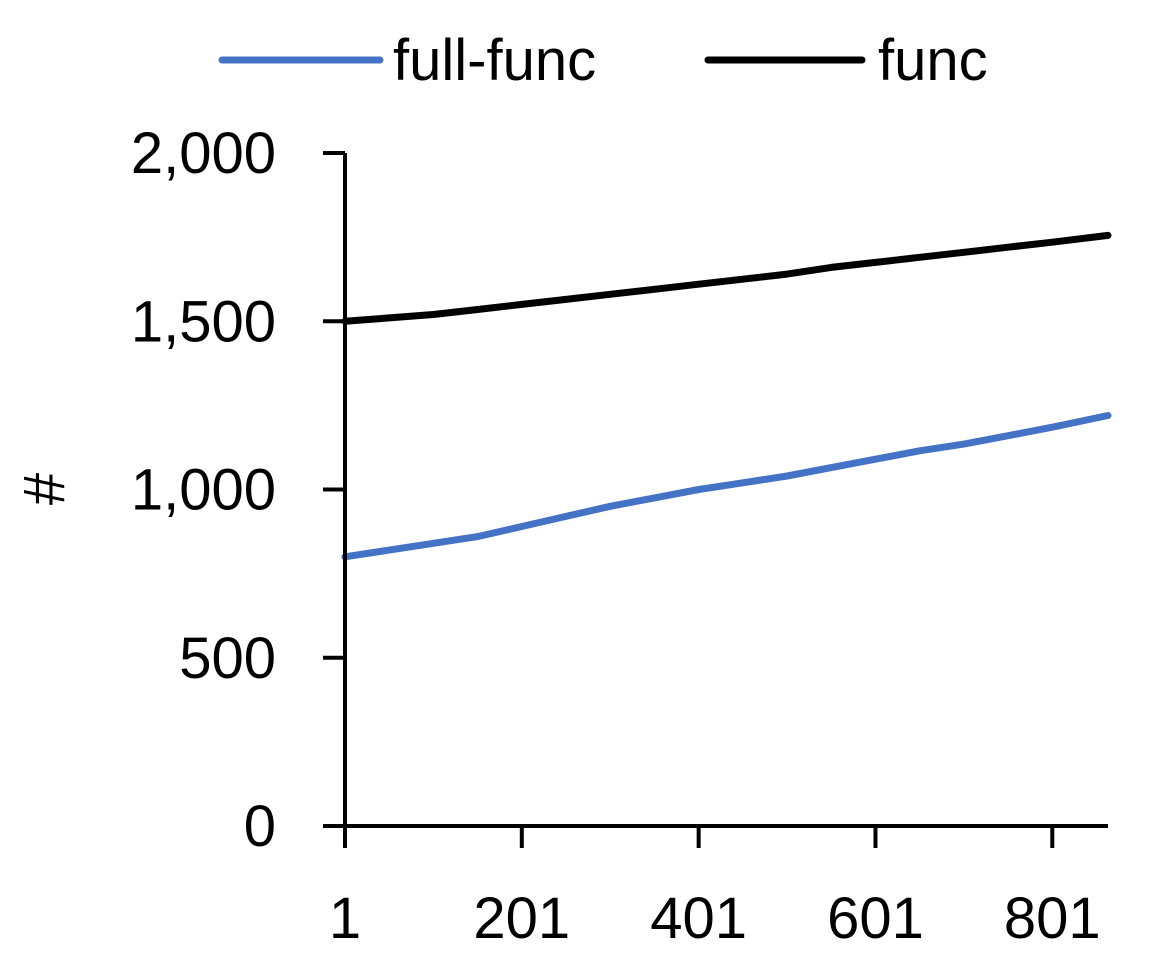 The image size is (1150, 979). Describe the element at coordinates (203, 321) in the screenshot. I see `y-tick-label: 1,500` at that location.